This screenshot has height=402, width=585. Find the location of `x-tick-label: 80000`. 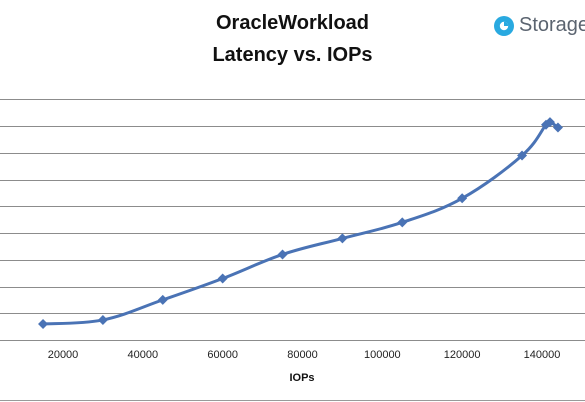

x-tick-label: 80000 is located at coordinates (302, 355).